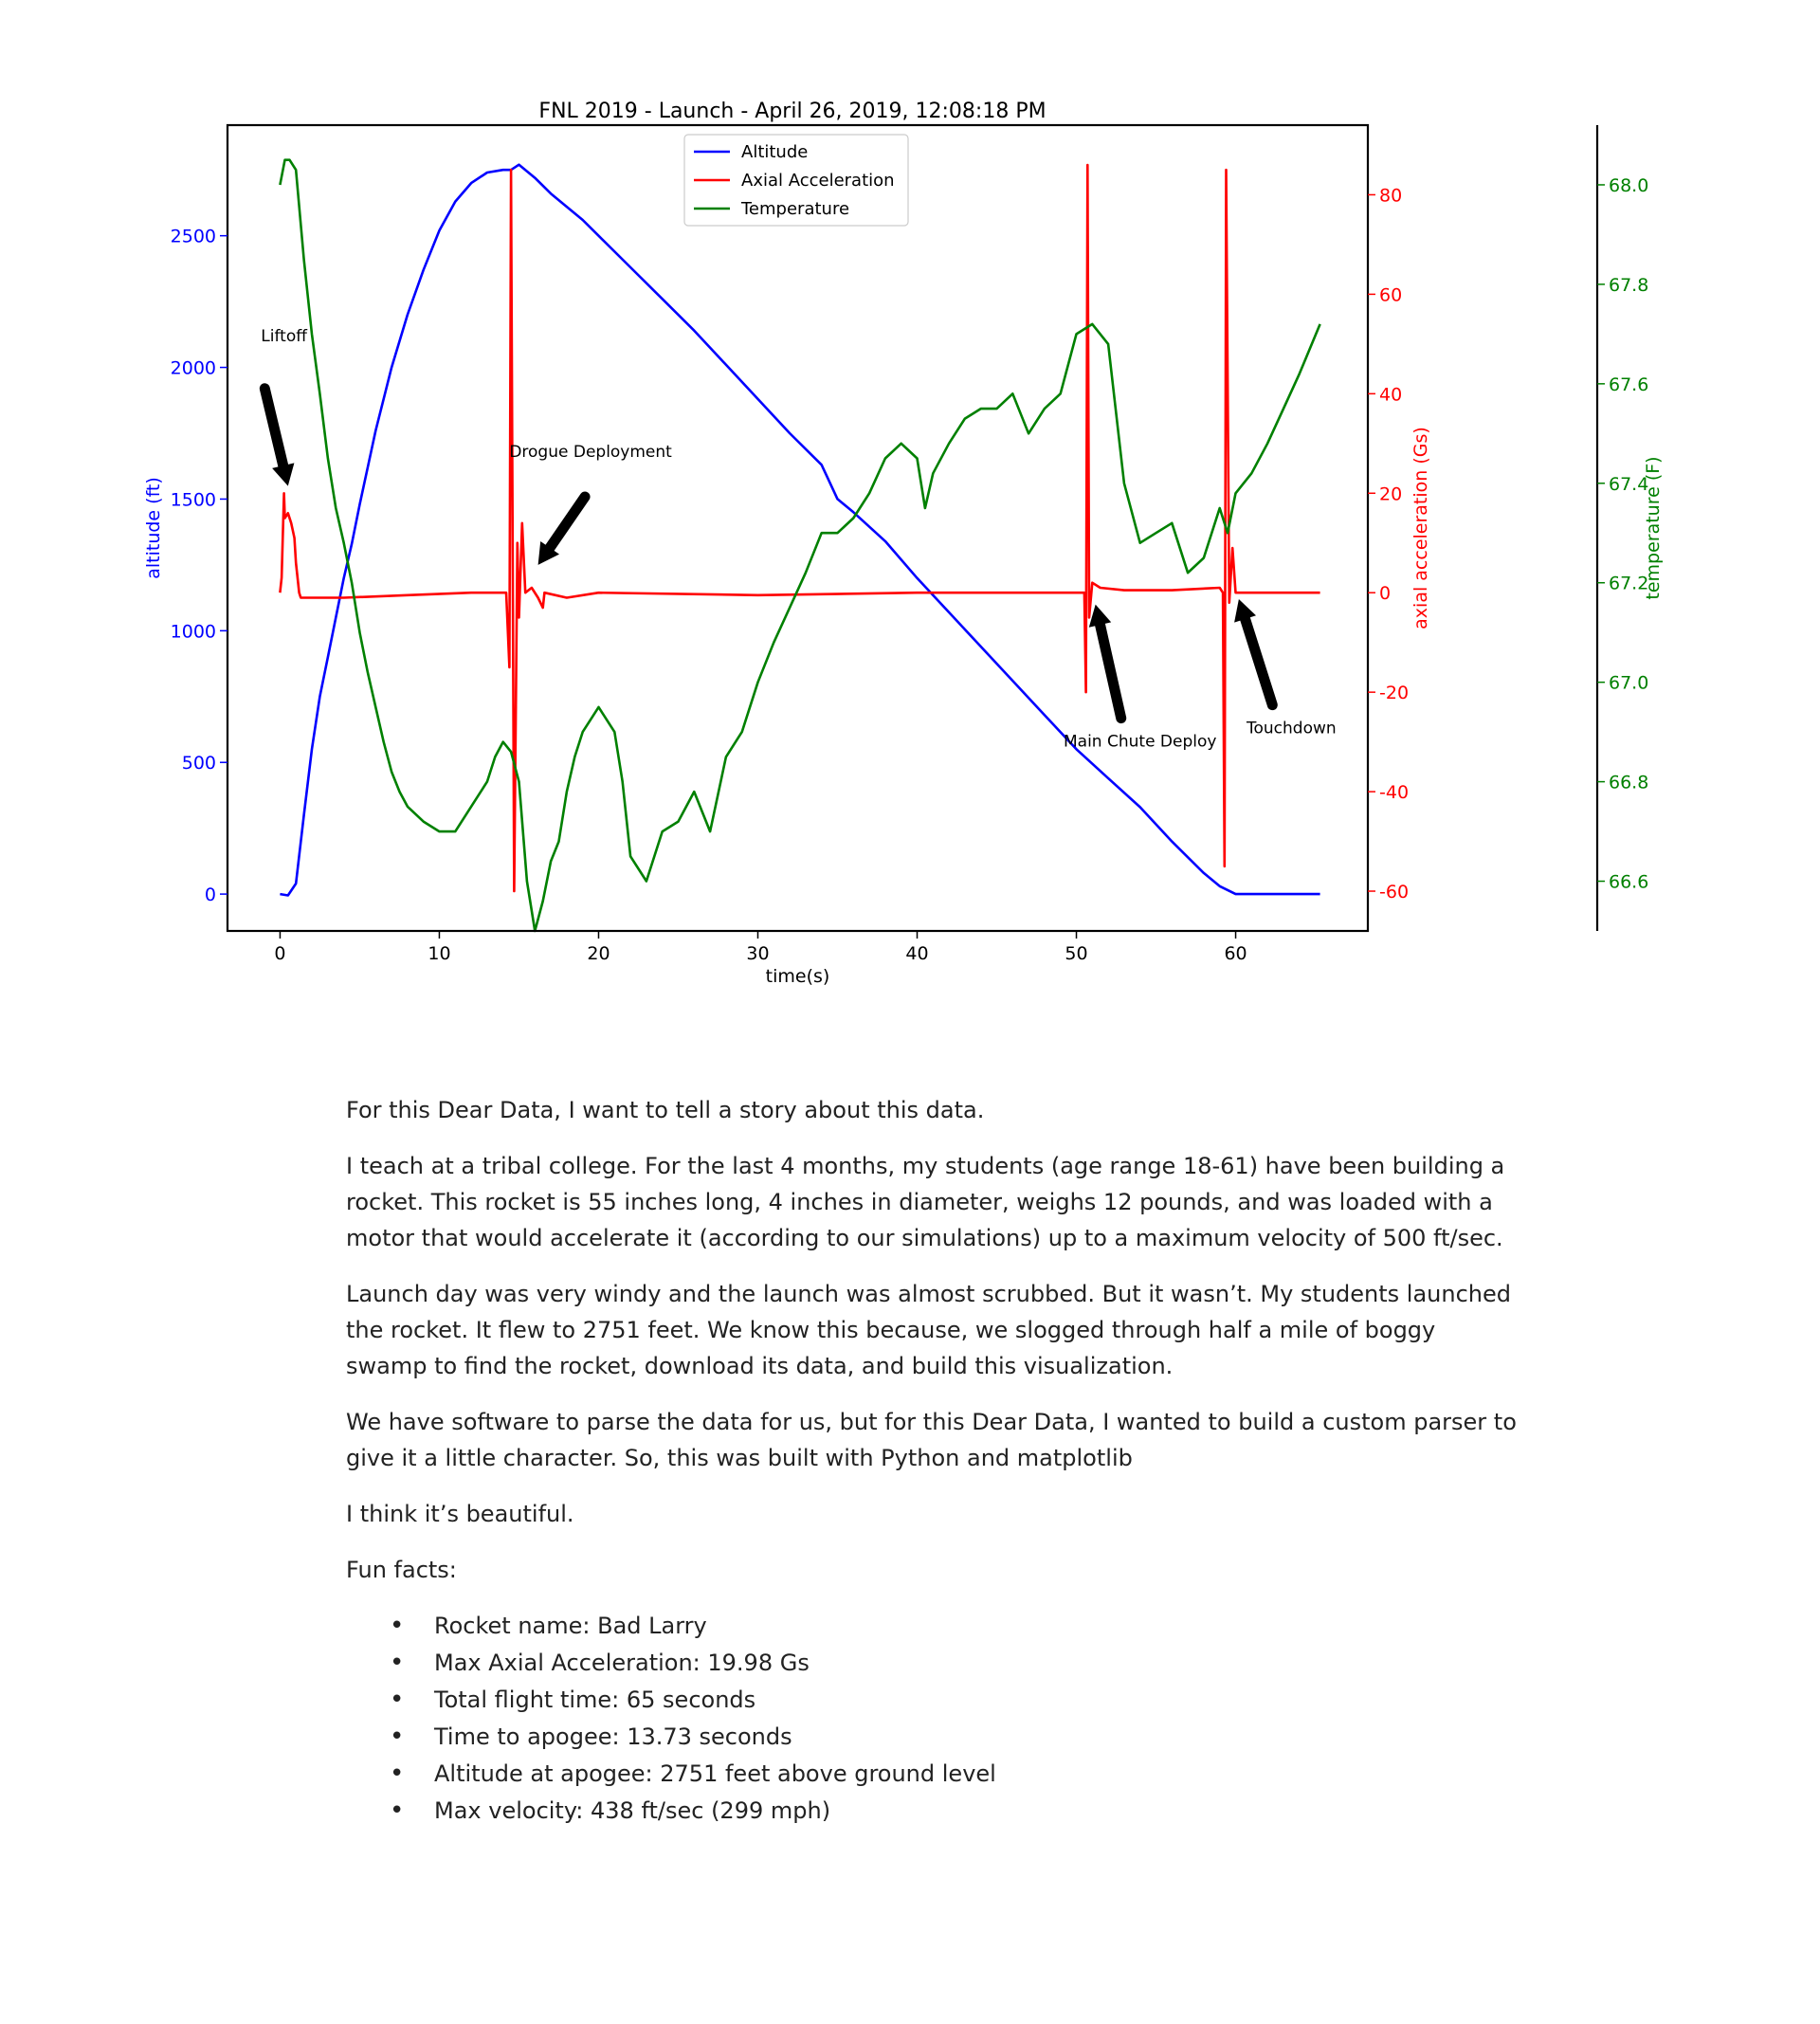 The height and width of the screenshot is (2024, 1820). I want to click on temp-tick-label: 67.4, so click(1628, 484).